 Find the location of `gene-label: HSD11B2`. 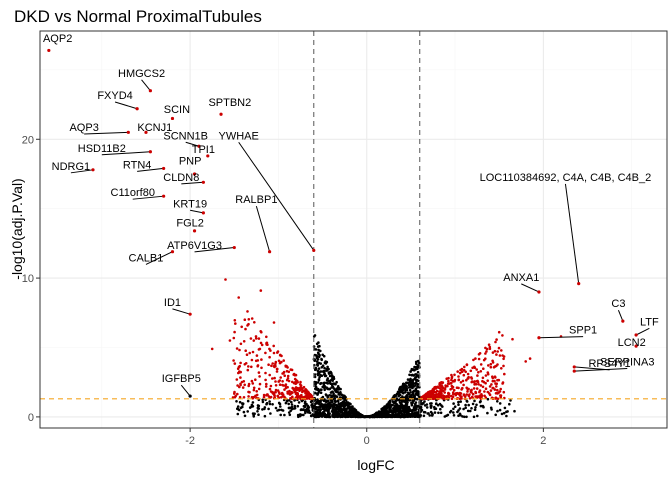

gene-label: HSD11B2 is located at coordinates (102, 149).